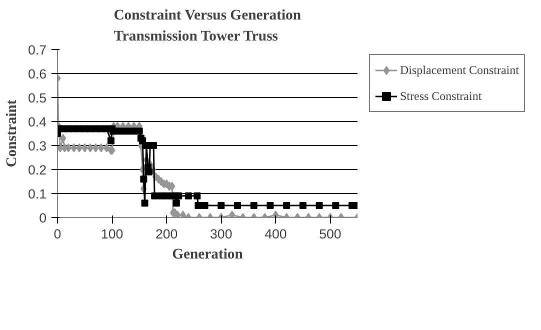 This screenshot has width=541, height=330. Describe the element at coordinates (43, 218) in the screenshot. I see `y-tick-label: 0` at that location.